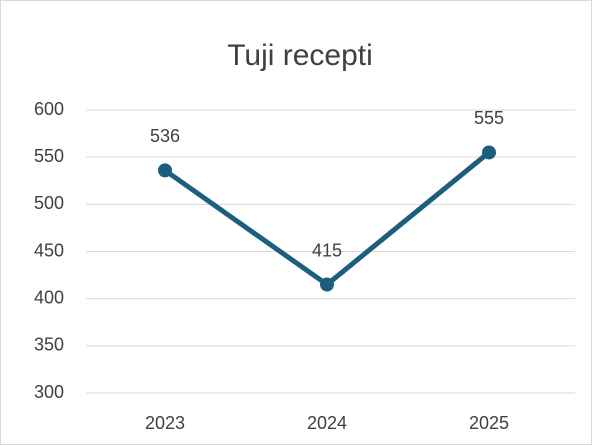 The height and width of the screenshot is (446, 593). I want to click on y-tick-label: 300, so click(49, 392).